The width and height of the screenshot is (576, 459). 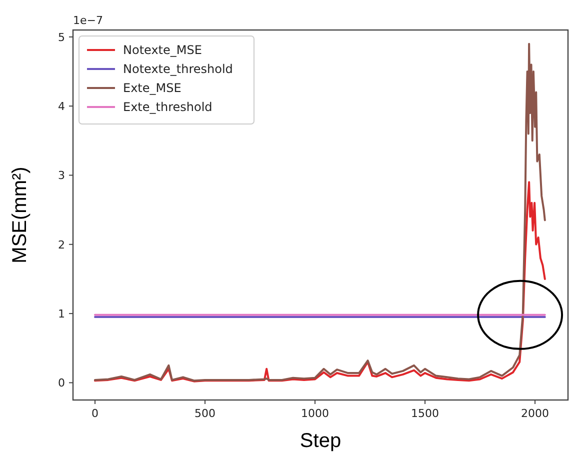 What do you see at coordinates (167, 107) in the screenshot?
I see `legend-label: Exte_threshold` at bounding box center [167, 107].